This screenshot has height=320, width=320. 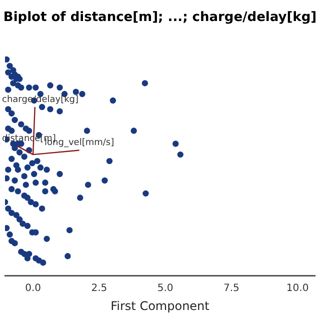 I want to click on x-tick-label: 7.5, so click(x=231, y=288).